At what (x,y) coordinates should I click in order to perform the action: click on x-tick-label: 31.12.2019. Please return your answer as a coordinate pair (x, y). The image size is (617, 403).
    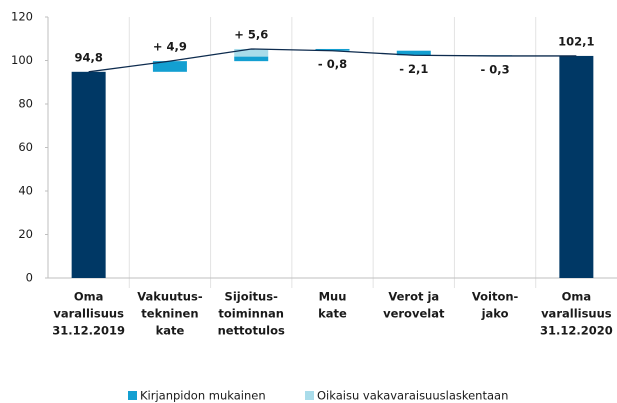
    Looking at the image, I should click on (88, 331).